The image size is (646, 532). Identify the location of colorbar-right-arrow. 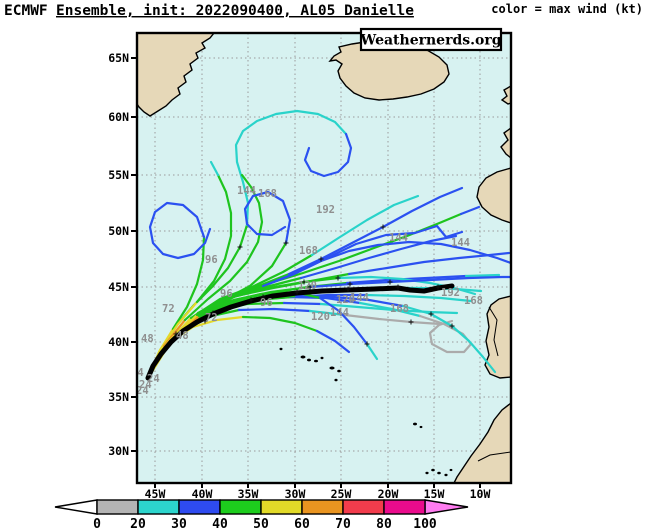
(446, 507).